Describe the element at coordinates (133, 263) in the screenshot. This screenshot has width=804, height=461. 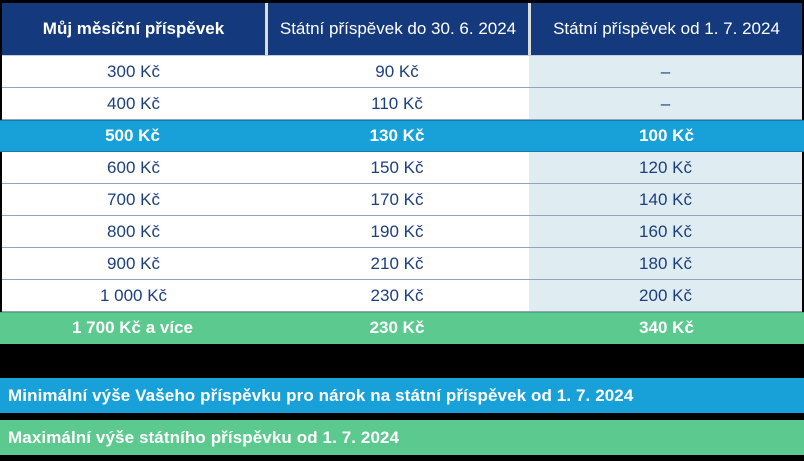
I see `cell-my-contribution: 900 Kč` at that location.